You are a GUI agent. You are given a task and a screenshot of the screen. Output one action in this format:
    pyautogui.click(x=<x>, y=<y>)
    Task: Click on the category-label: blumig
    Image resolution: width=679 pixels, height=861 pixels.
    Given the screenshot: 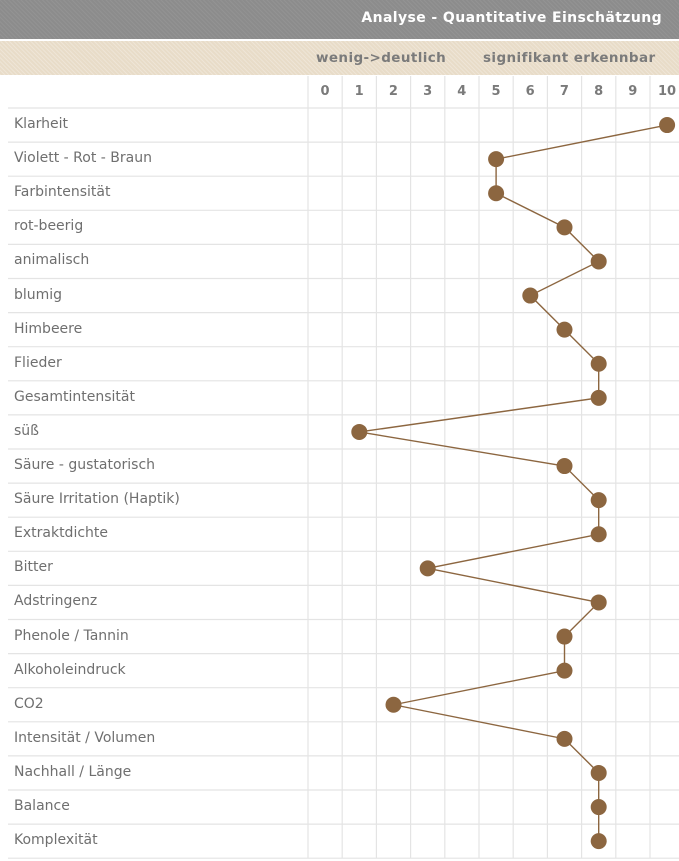 What is the action you would take?
    pyautogui.click(x=38, y=294)
    